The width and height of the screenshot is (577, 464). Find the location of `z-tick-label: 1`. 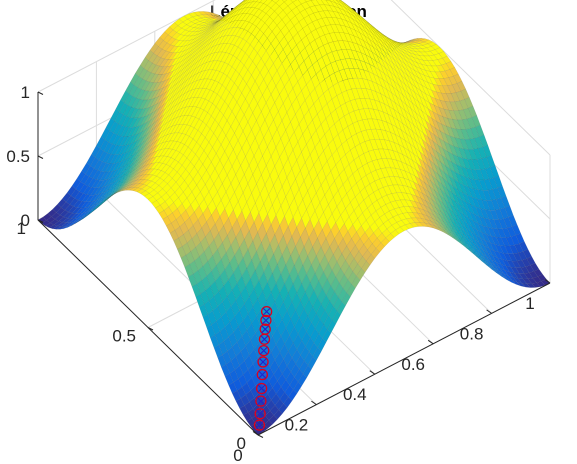

z-tick-label: 1 is located at coordinates (25, 92).